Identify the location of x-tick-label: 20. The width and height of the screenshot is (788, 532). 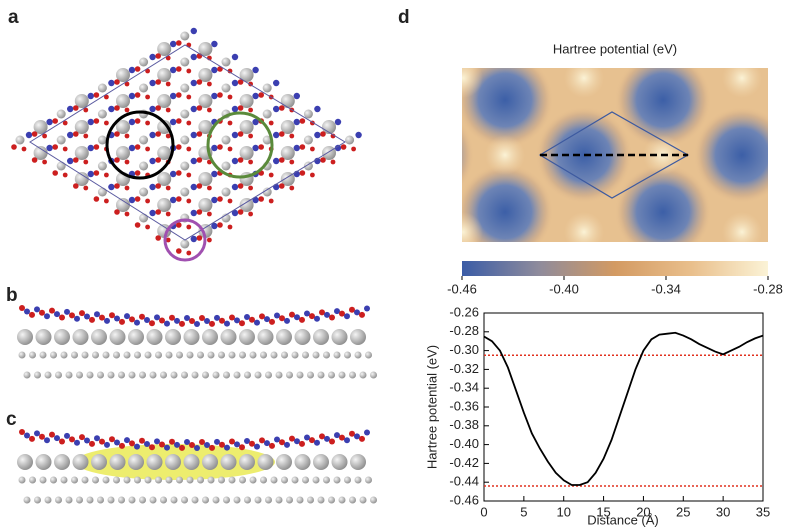
(643, 511).